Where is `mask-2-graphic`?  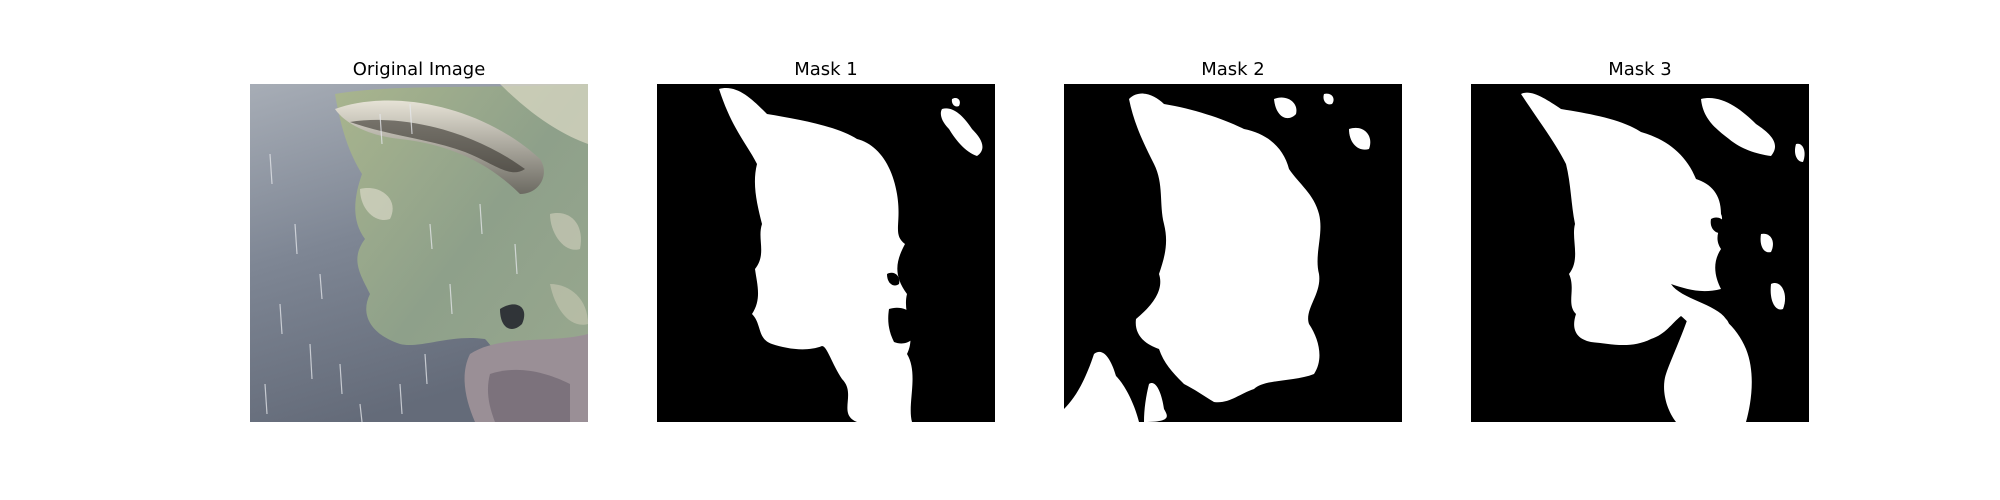 mask-2-graphic is located at coordinates (1233, 253).